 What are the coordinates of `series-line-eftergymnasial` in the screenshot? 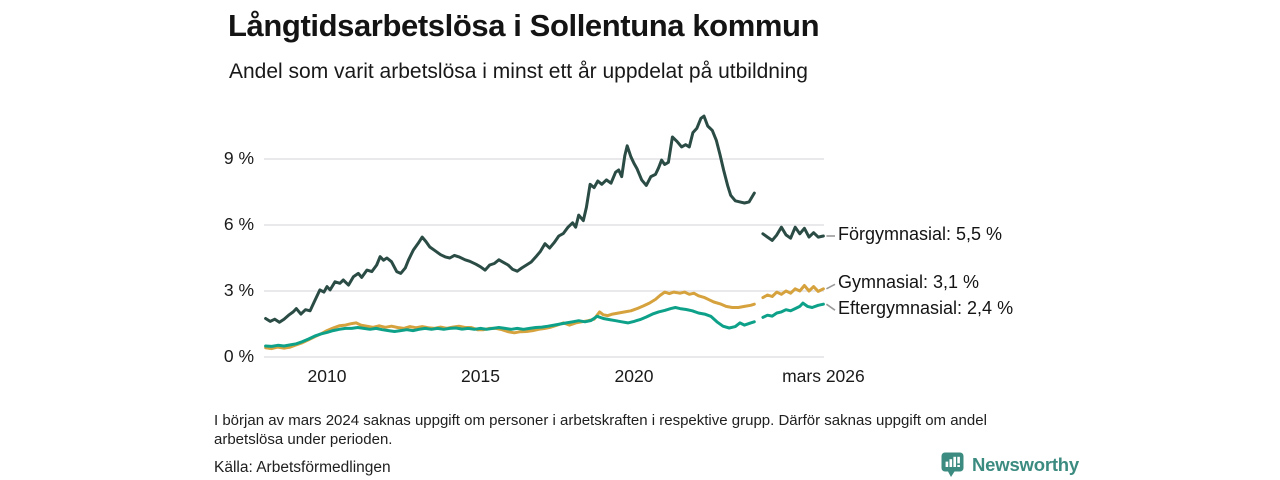 It's located at (510, 327).